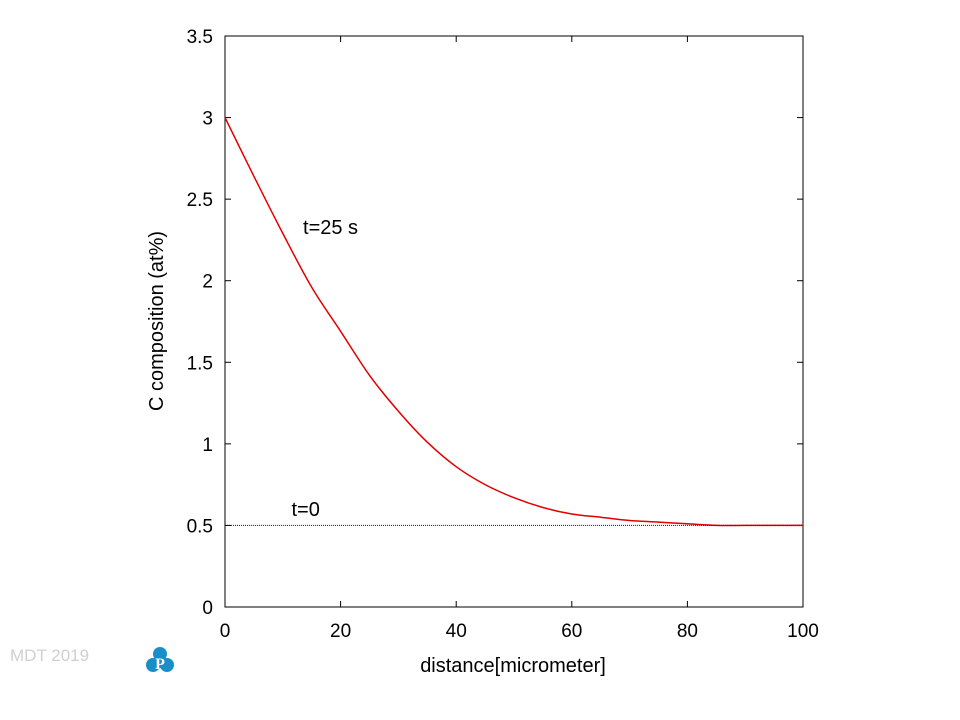 This screenshot has height=720, width=960. I want to click on y-tick-label: 1, so click(207, 445).